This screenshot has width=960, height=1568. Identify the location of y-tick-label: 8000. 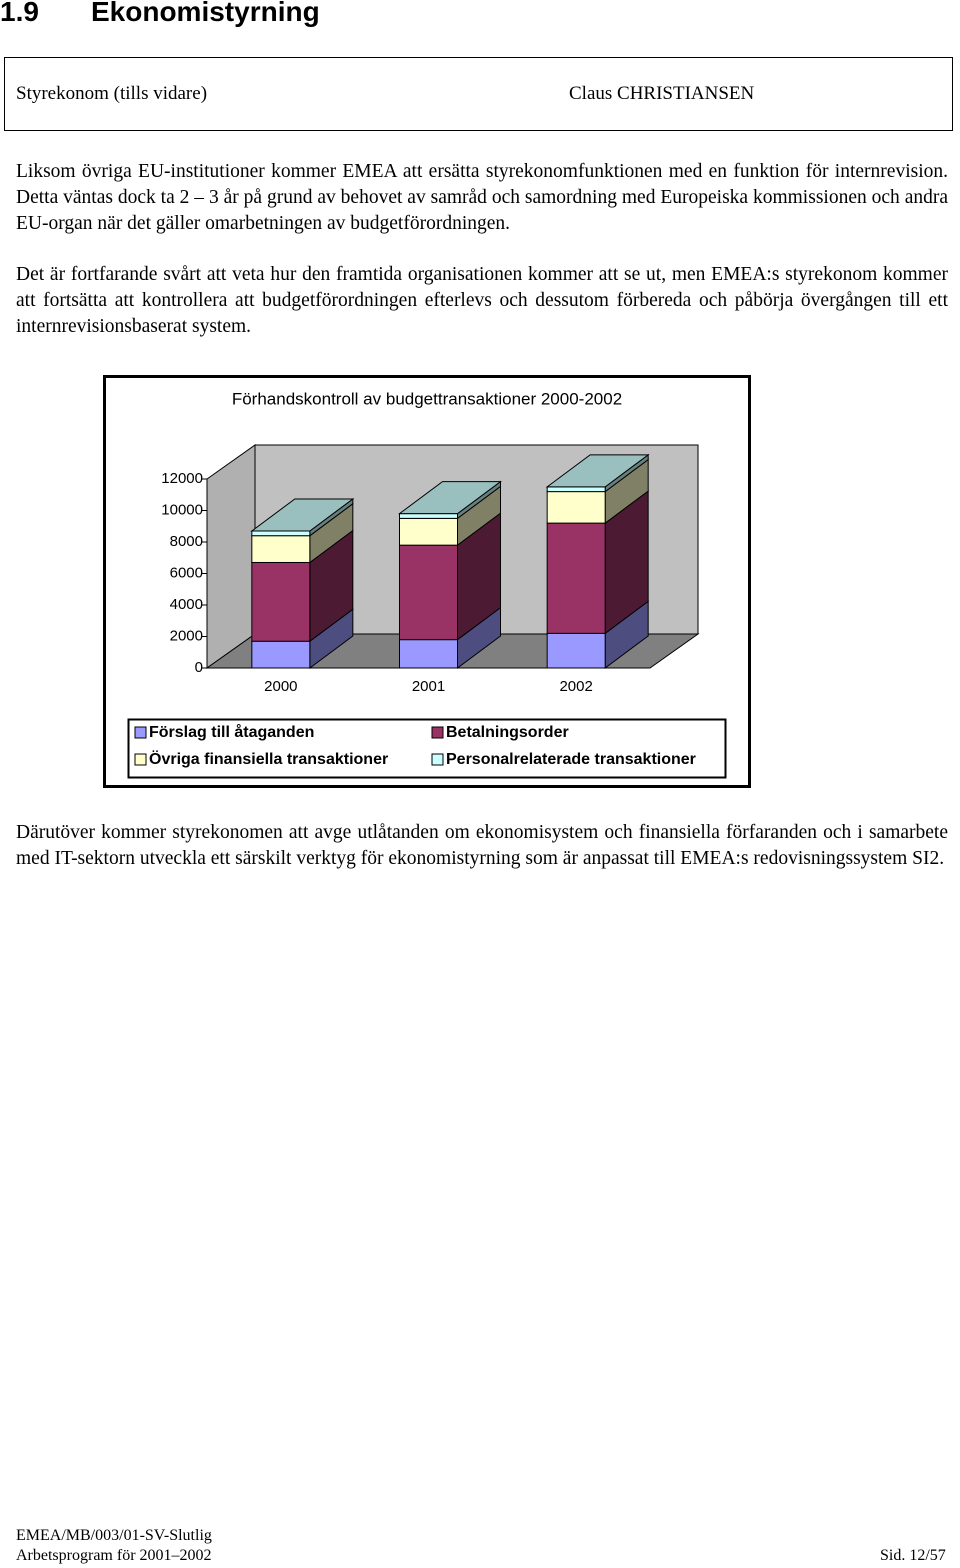
(186, 541).